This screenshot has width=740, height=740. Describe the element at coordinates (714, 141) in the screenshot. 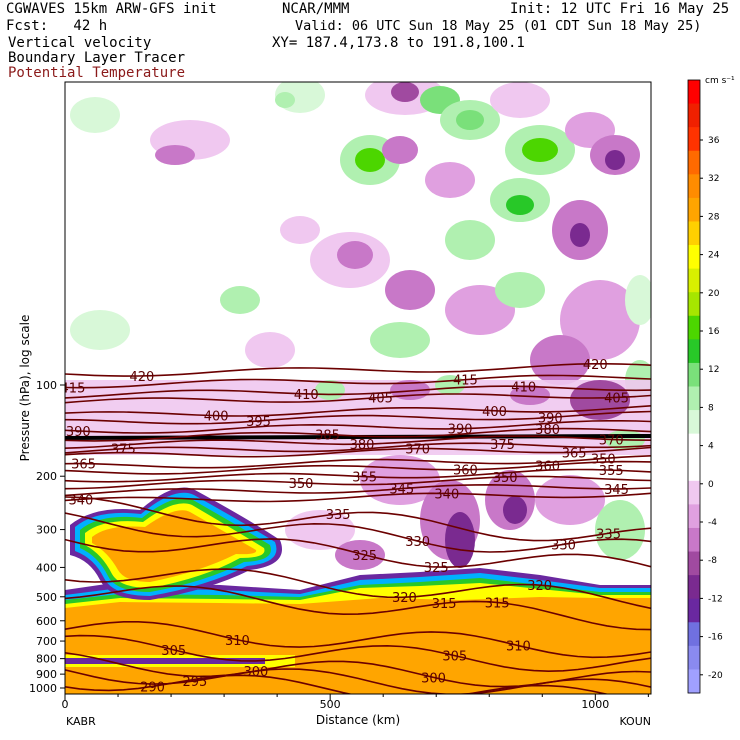

I see `colorbar-label: 36` at that location.